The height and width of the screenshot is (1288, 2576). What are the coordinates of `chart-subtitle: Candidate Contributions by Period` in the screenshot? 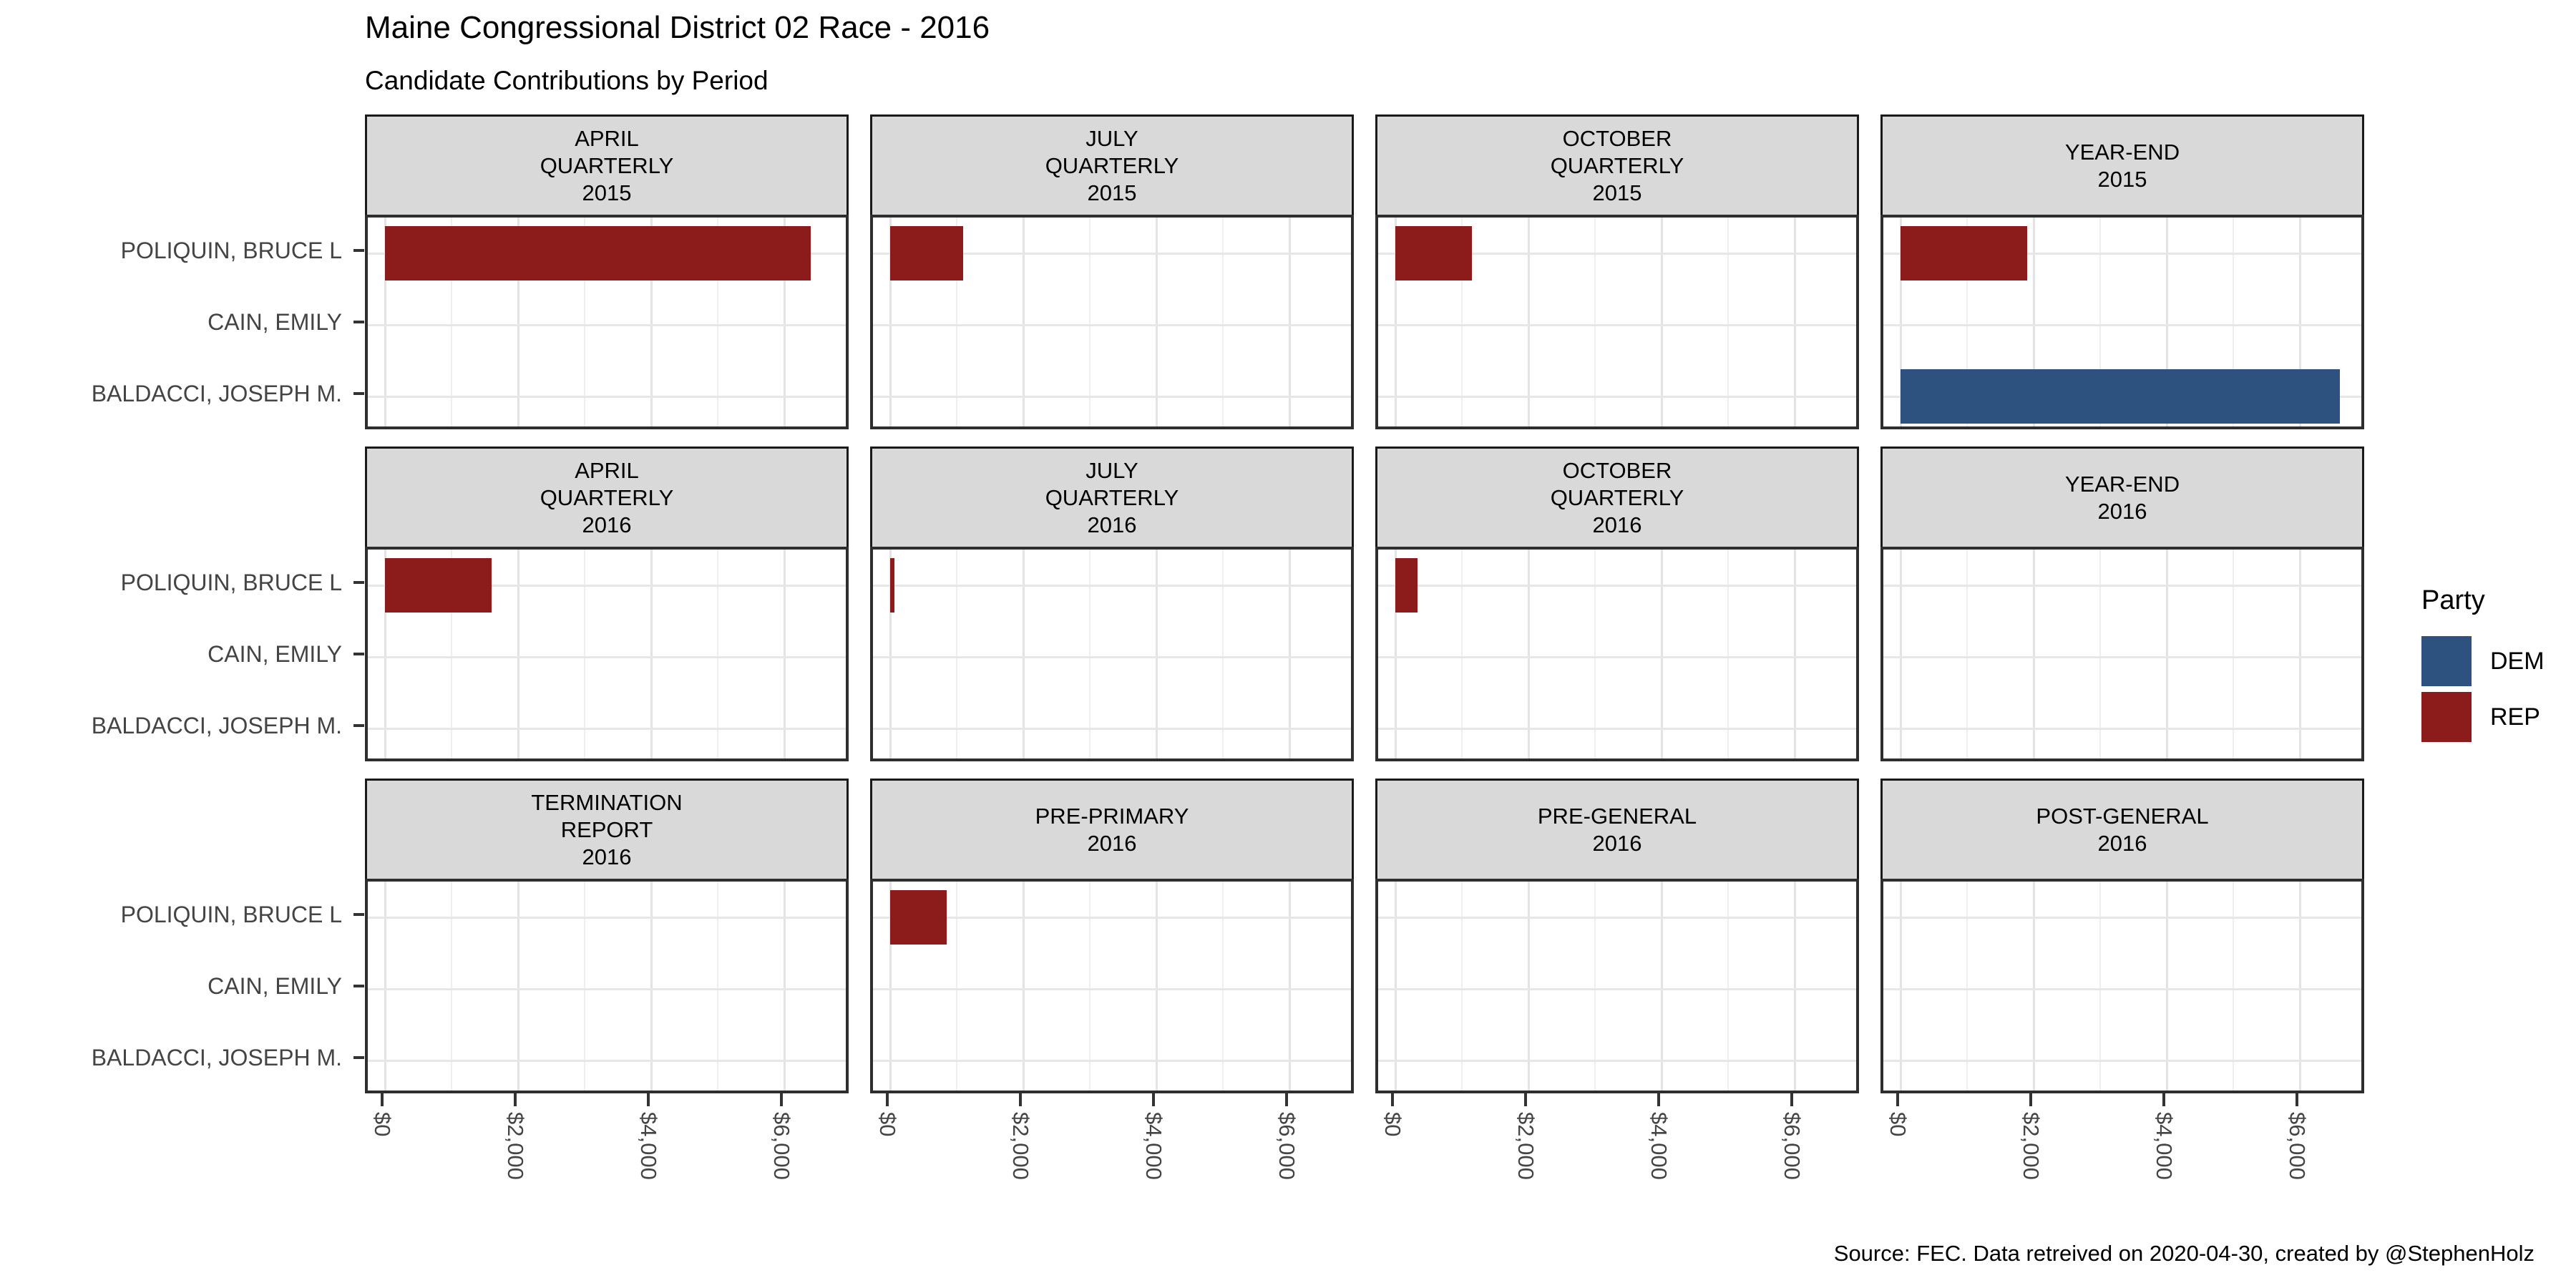 It's located at (567, 80).